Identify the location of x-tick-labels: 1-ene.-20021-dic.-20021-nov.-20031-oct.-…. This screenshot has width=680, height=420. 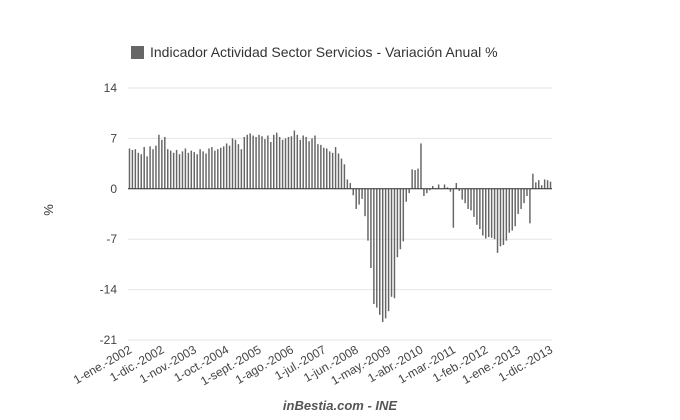
(313, 365).